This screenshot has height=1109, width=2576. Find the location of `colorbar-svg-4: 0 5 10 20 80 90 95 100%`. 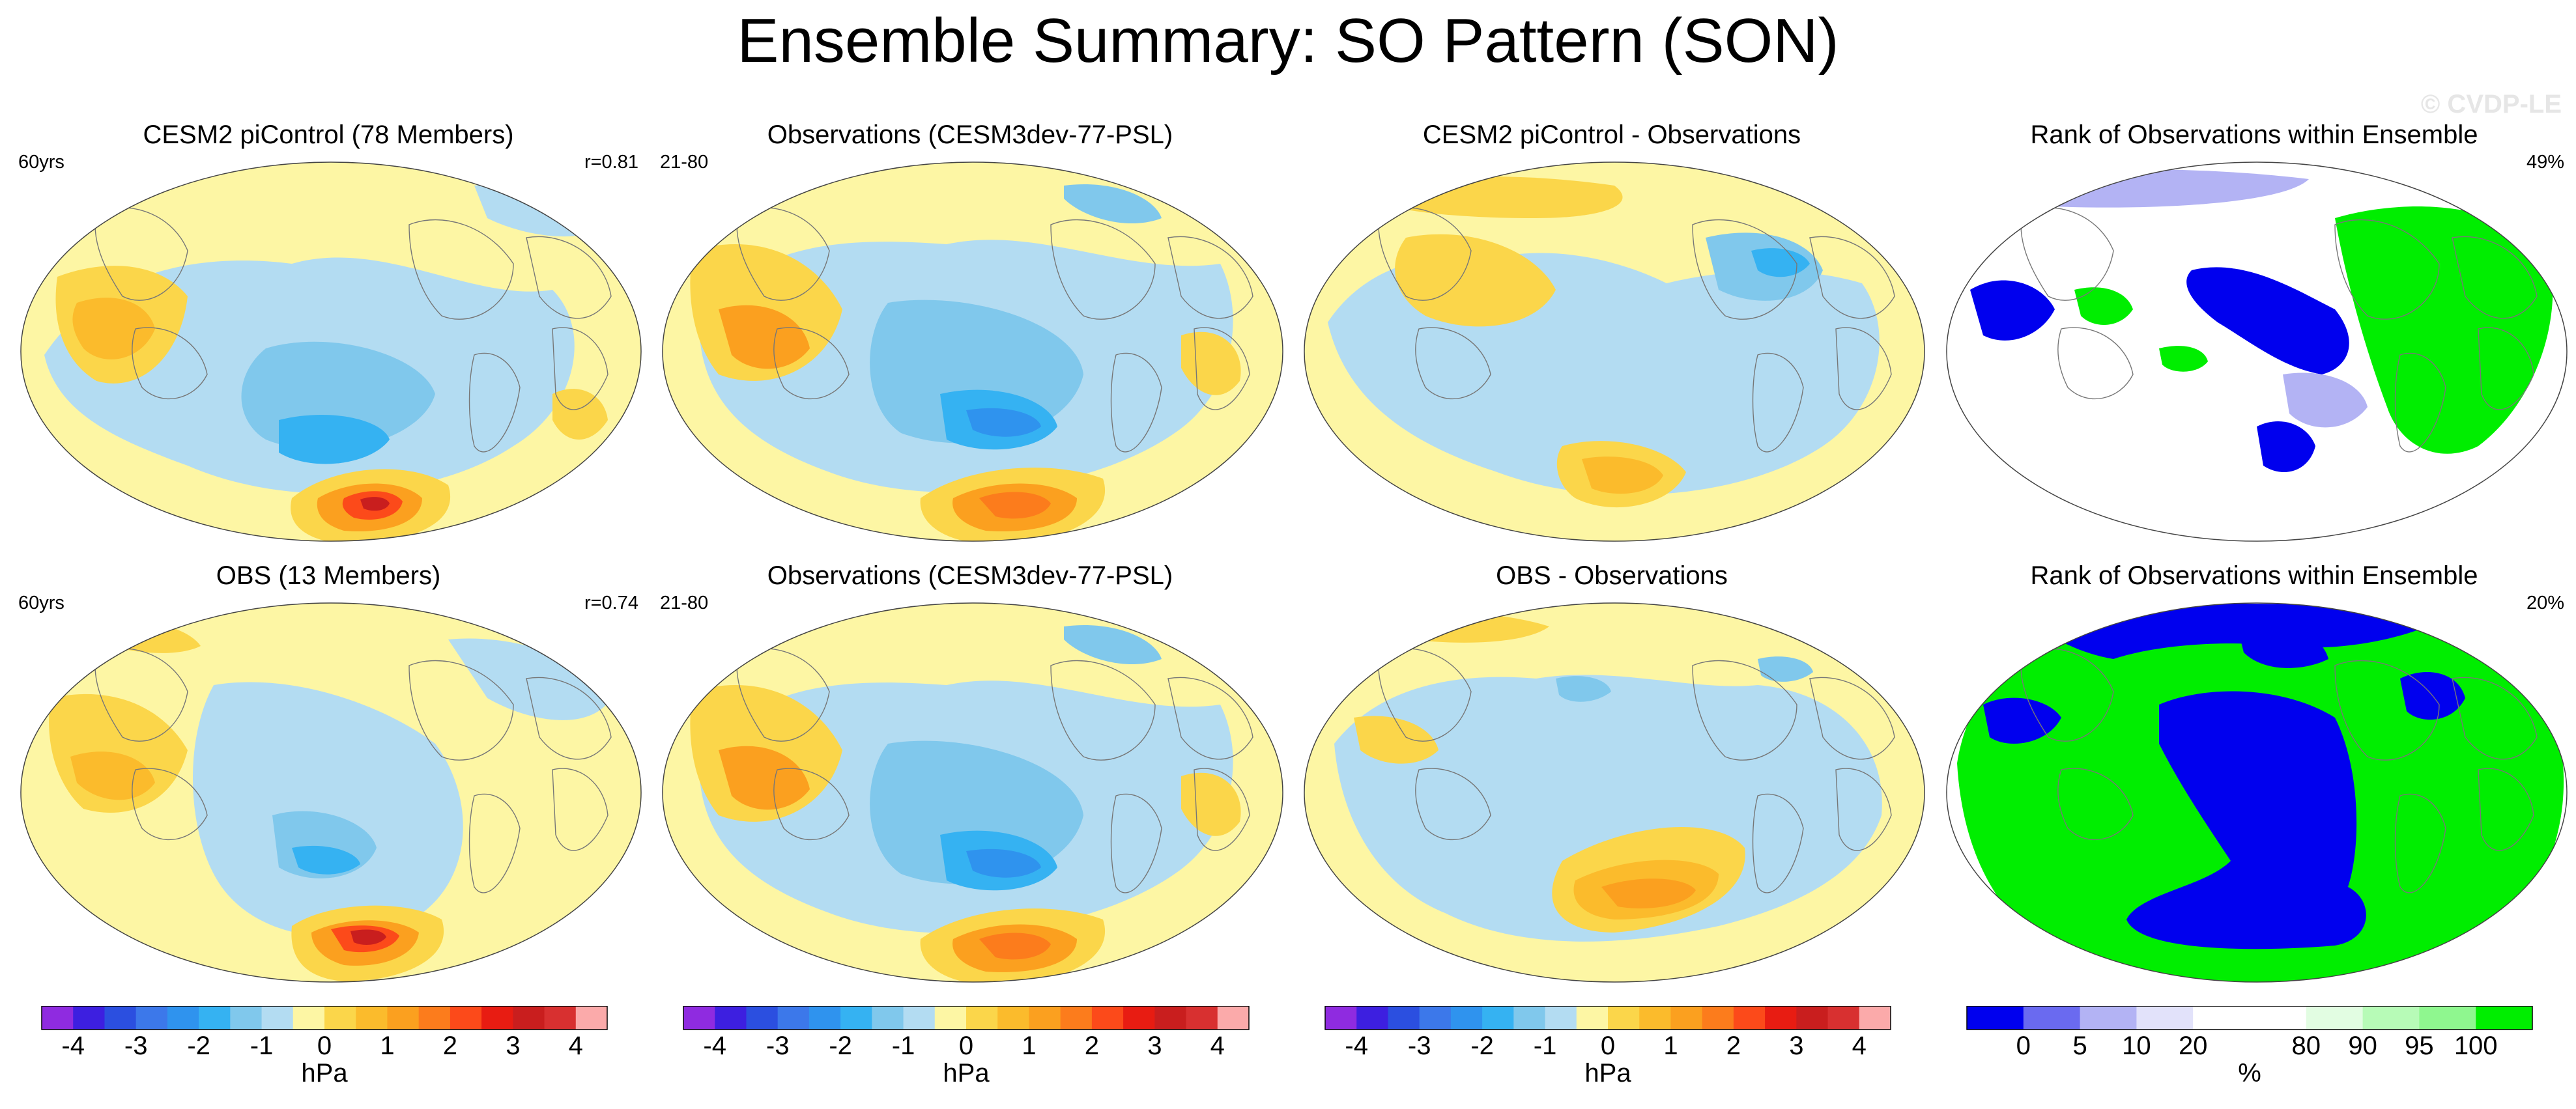

colorbar-svg-4: 0 5 10 20 80 90 95 100% is located at coordinates (2249, 1047).